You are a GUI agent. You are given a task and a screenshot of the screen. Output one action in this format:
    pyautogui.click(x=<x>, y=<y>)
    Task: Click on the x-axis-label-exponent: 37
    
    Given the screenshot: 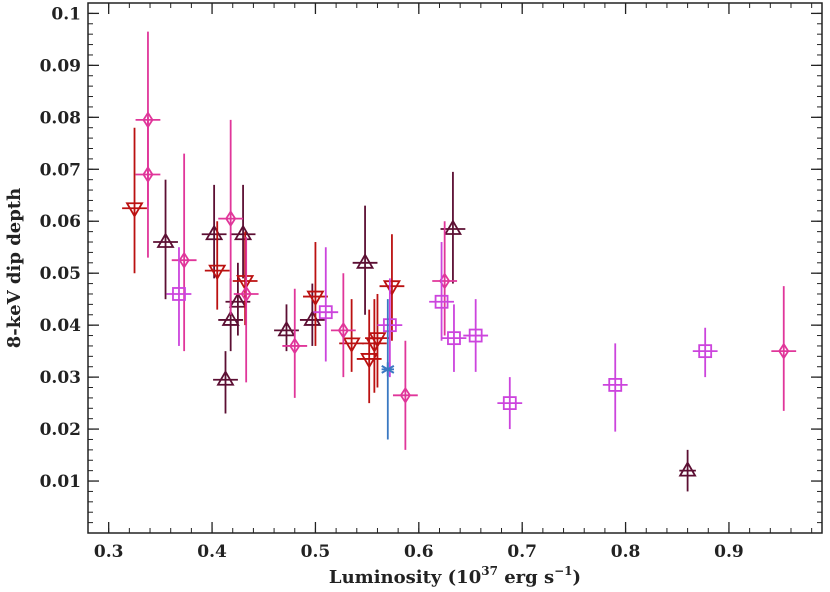 What is the action you would take?
    pyautogui.click(x=489, y=571)
    